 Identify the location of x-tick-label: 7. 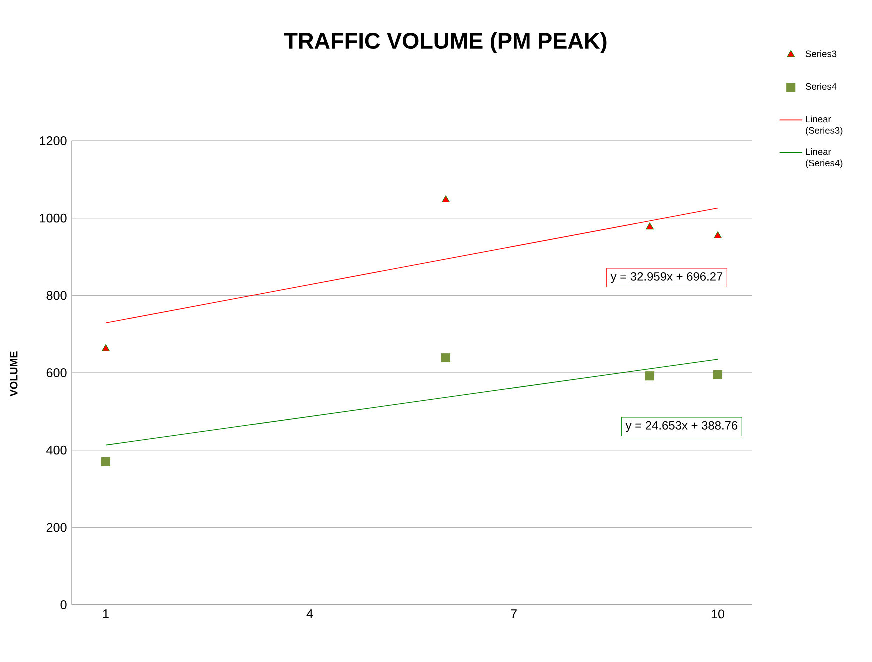
(514, 614).